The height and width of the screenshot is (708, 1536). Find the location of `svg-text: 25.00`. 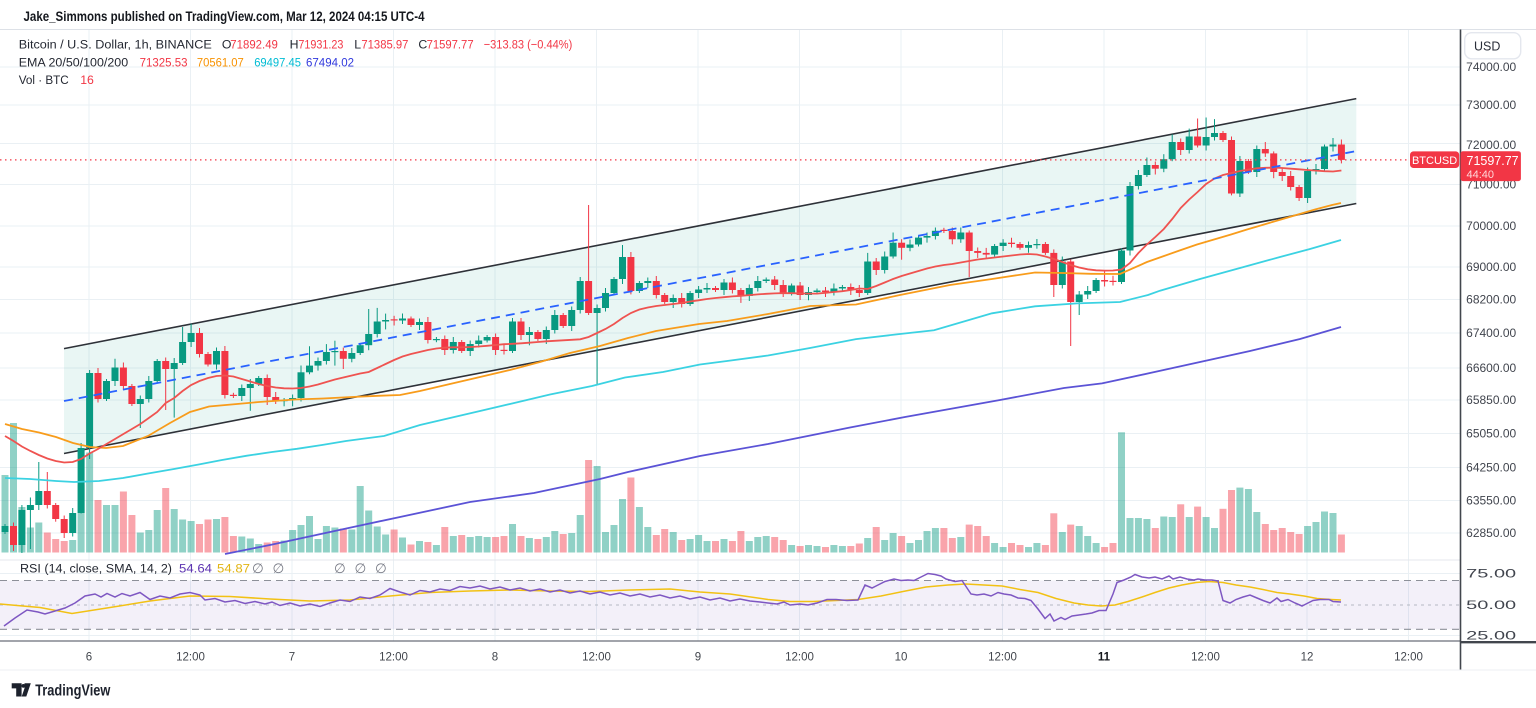

svg-text: 25.00 is located at coordinates (1491, 637).